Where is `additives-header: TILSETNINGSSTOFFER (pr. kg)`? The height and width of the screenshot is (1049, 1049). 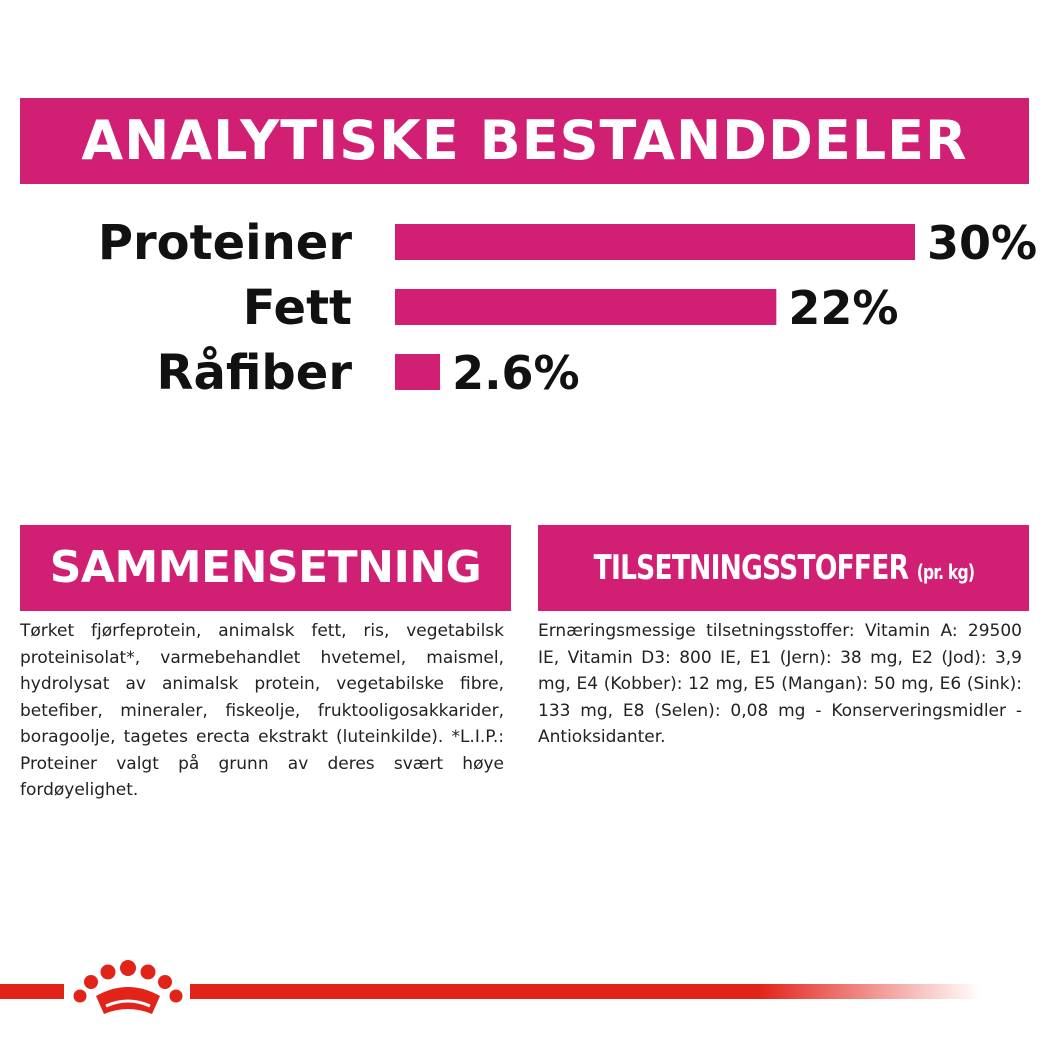 additives-header: TILSETNINGSSTOFFER (pr. kg) is located at coordinates (783, 568).